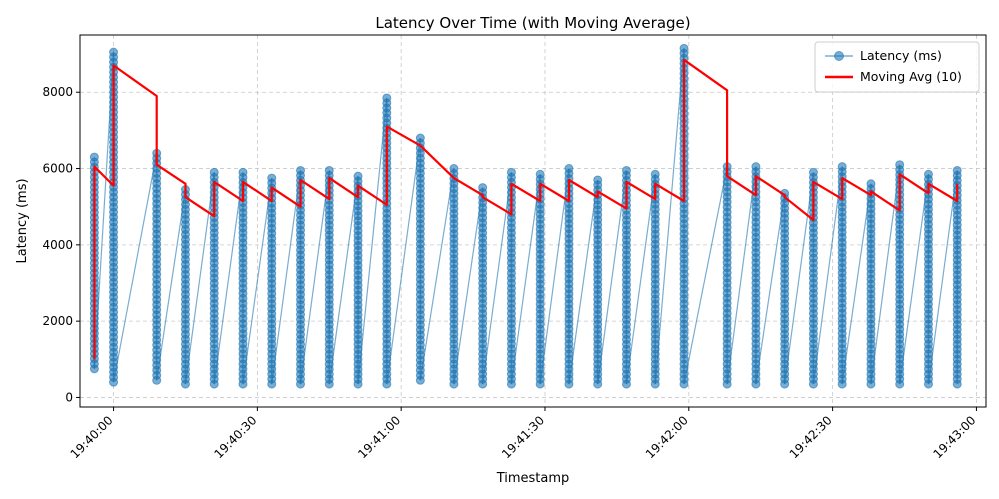 The image size is (999, 499). What do you see at coordinates (57, 321) in the screenshot?
I see `y-tick-label: 2000` at bounding box center [57, 321].